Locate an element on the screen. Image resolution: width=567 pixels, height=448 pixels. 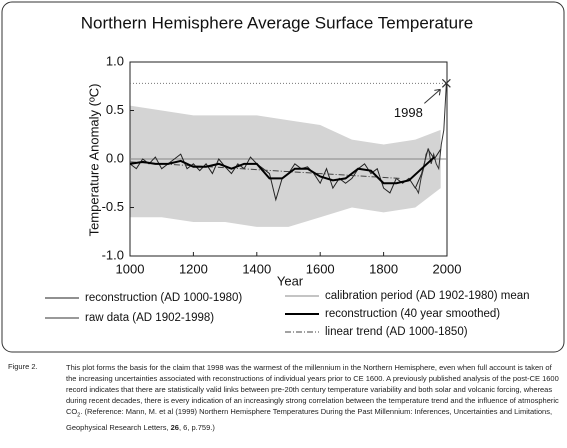
caption-text: , 6, p.759.) is located at coordinates (196, 427).